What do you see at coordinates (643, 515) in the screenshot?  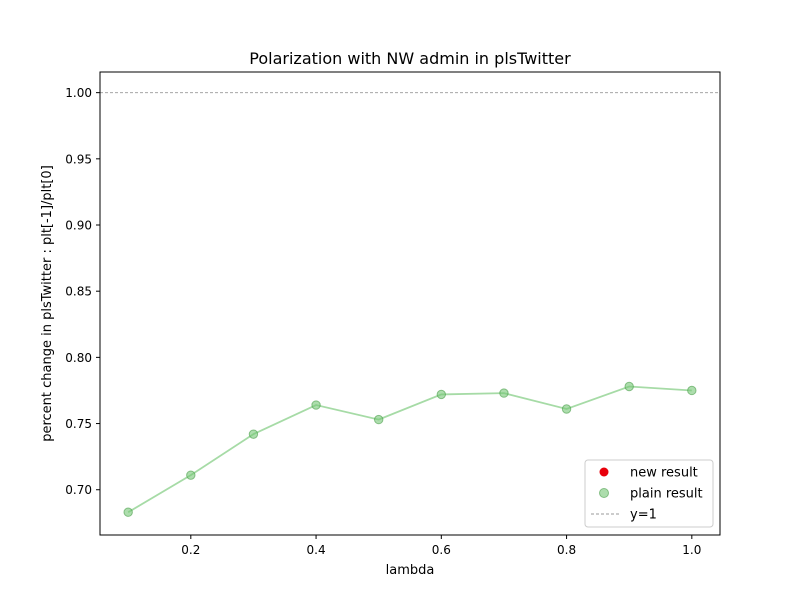 I see `legend-label: y=1` at bounding box center [643, 515].